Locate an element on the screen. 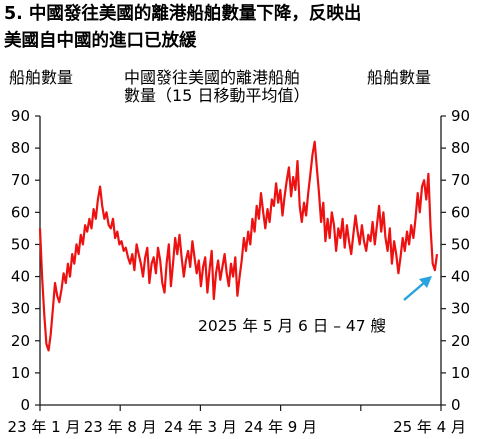 The image size is (480, 439). y-tick-label-left: 80 is located at coordinates (20, 148).